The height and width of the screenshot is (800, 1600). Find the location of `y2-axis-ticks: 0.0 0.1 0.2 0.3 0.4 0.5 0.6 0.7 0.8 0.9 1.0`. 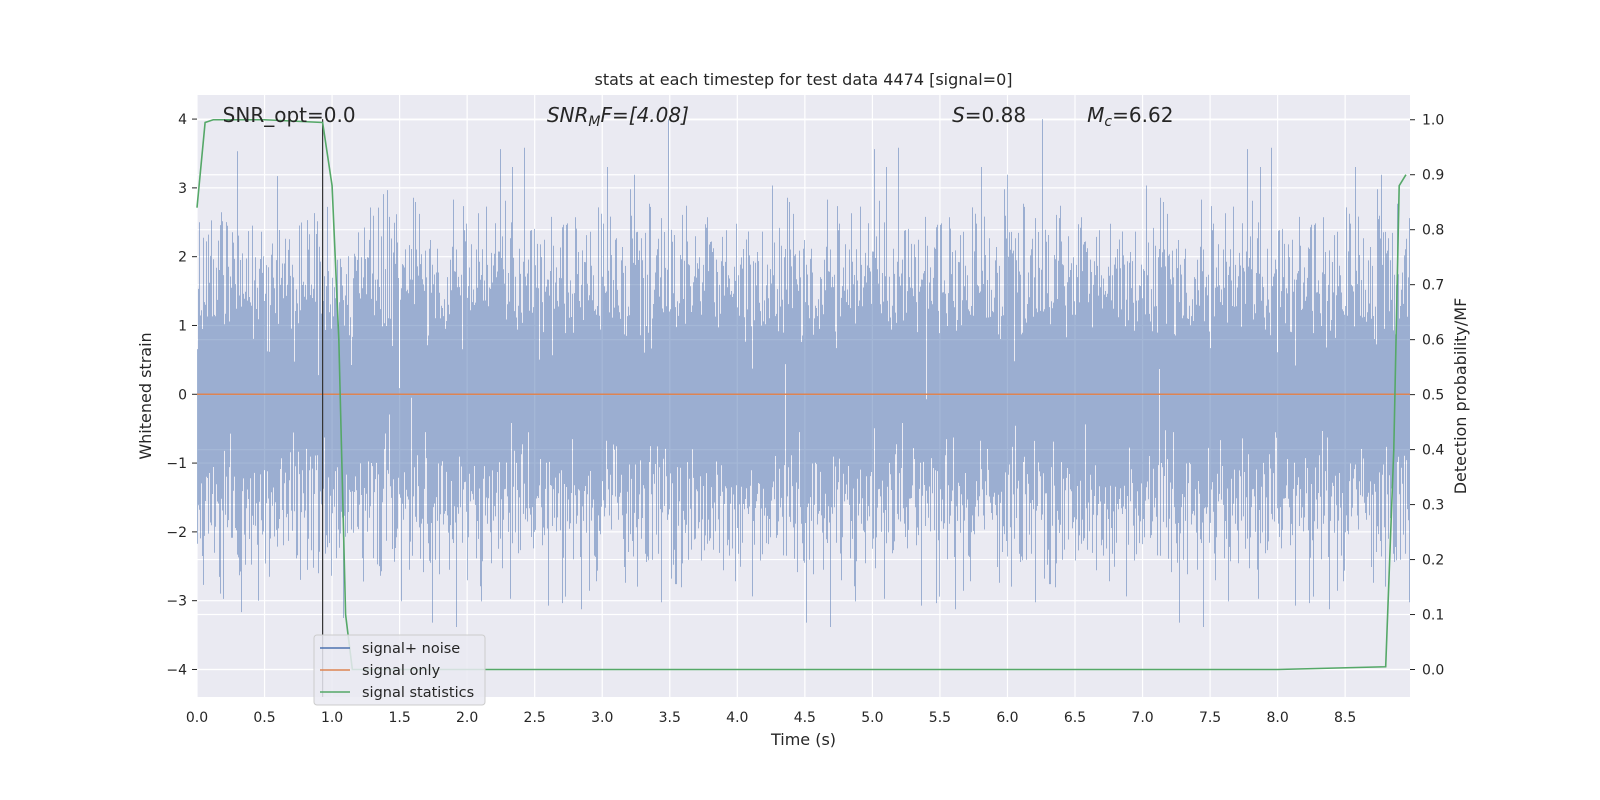

y2-axis-ticks: 0.0 0.1 0.2 0.3 0.4 0.5 0.6 0.7 0.8 0.9 1.0 is located at coordinates (1427, 396).